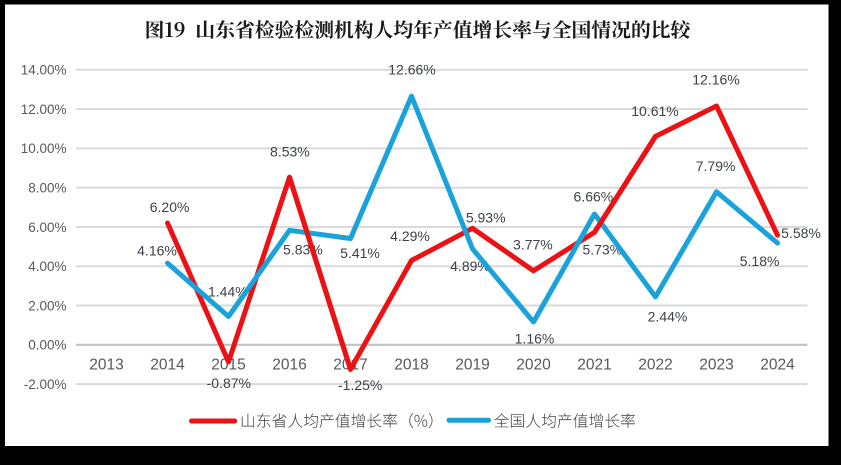 Image resolution: width=841 pixels, height=465 pixels. Describe the element at coordinates (47, 227) in the screenshot. I see `svg-text: 6.00%` at that location.